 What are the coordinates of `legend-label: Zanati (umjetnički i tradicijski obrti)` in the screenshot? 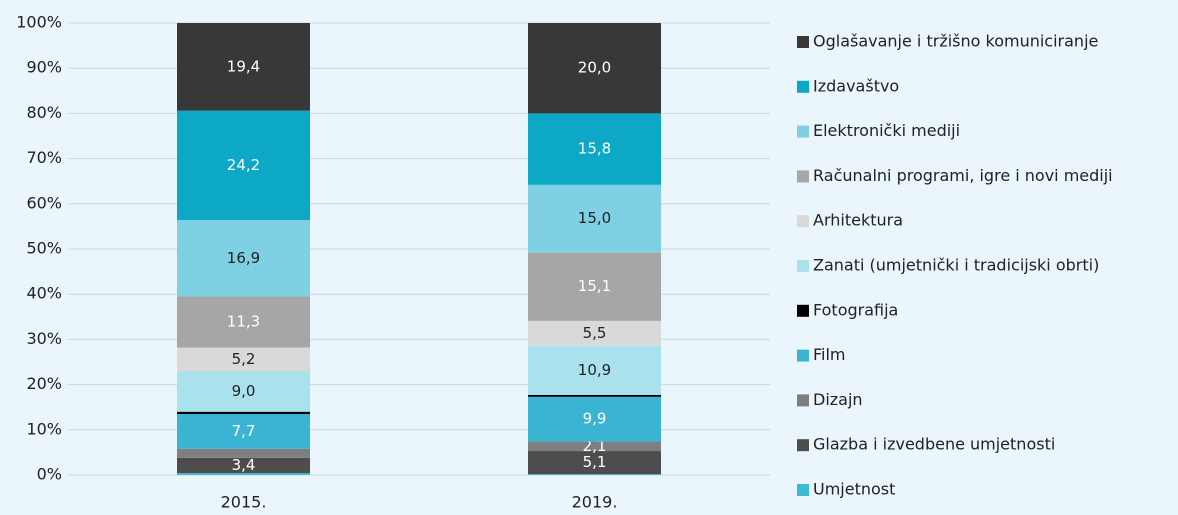 It's located at (956, 265).